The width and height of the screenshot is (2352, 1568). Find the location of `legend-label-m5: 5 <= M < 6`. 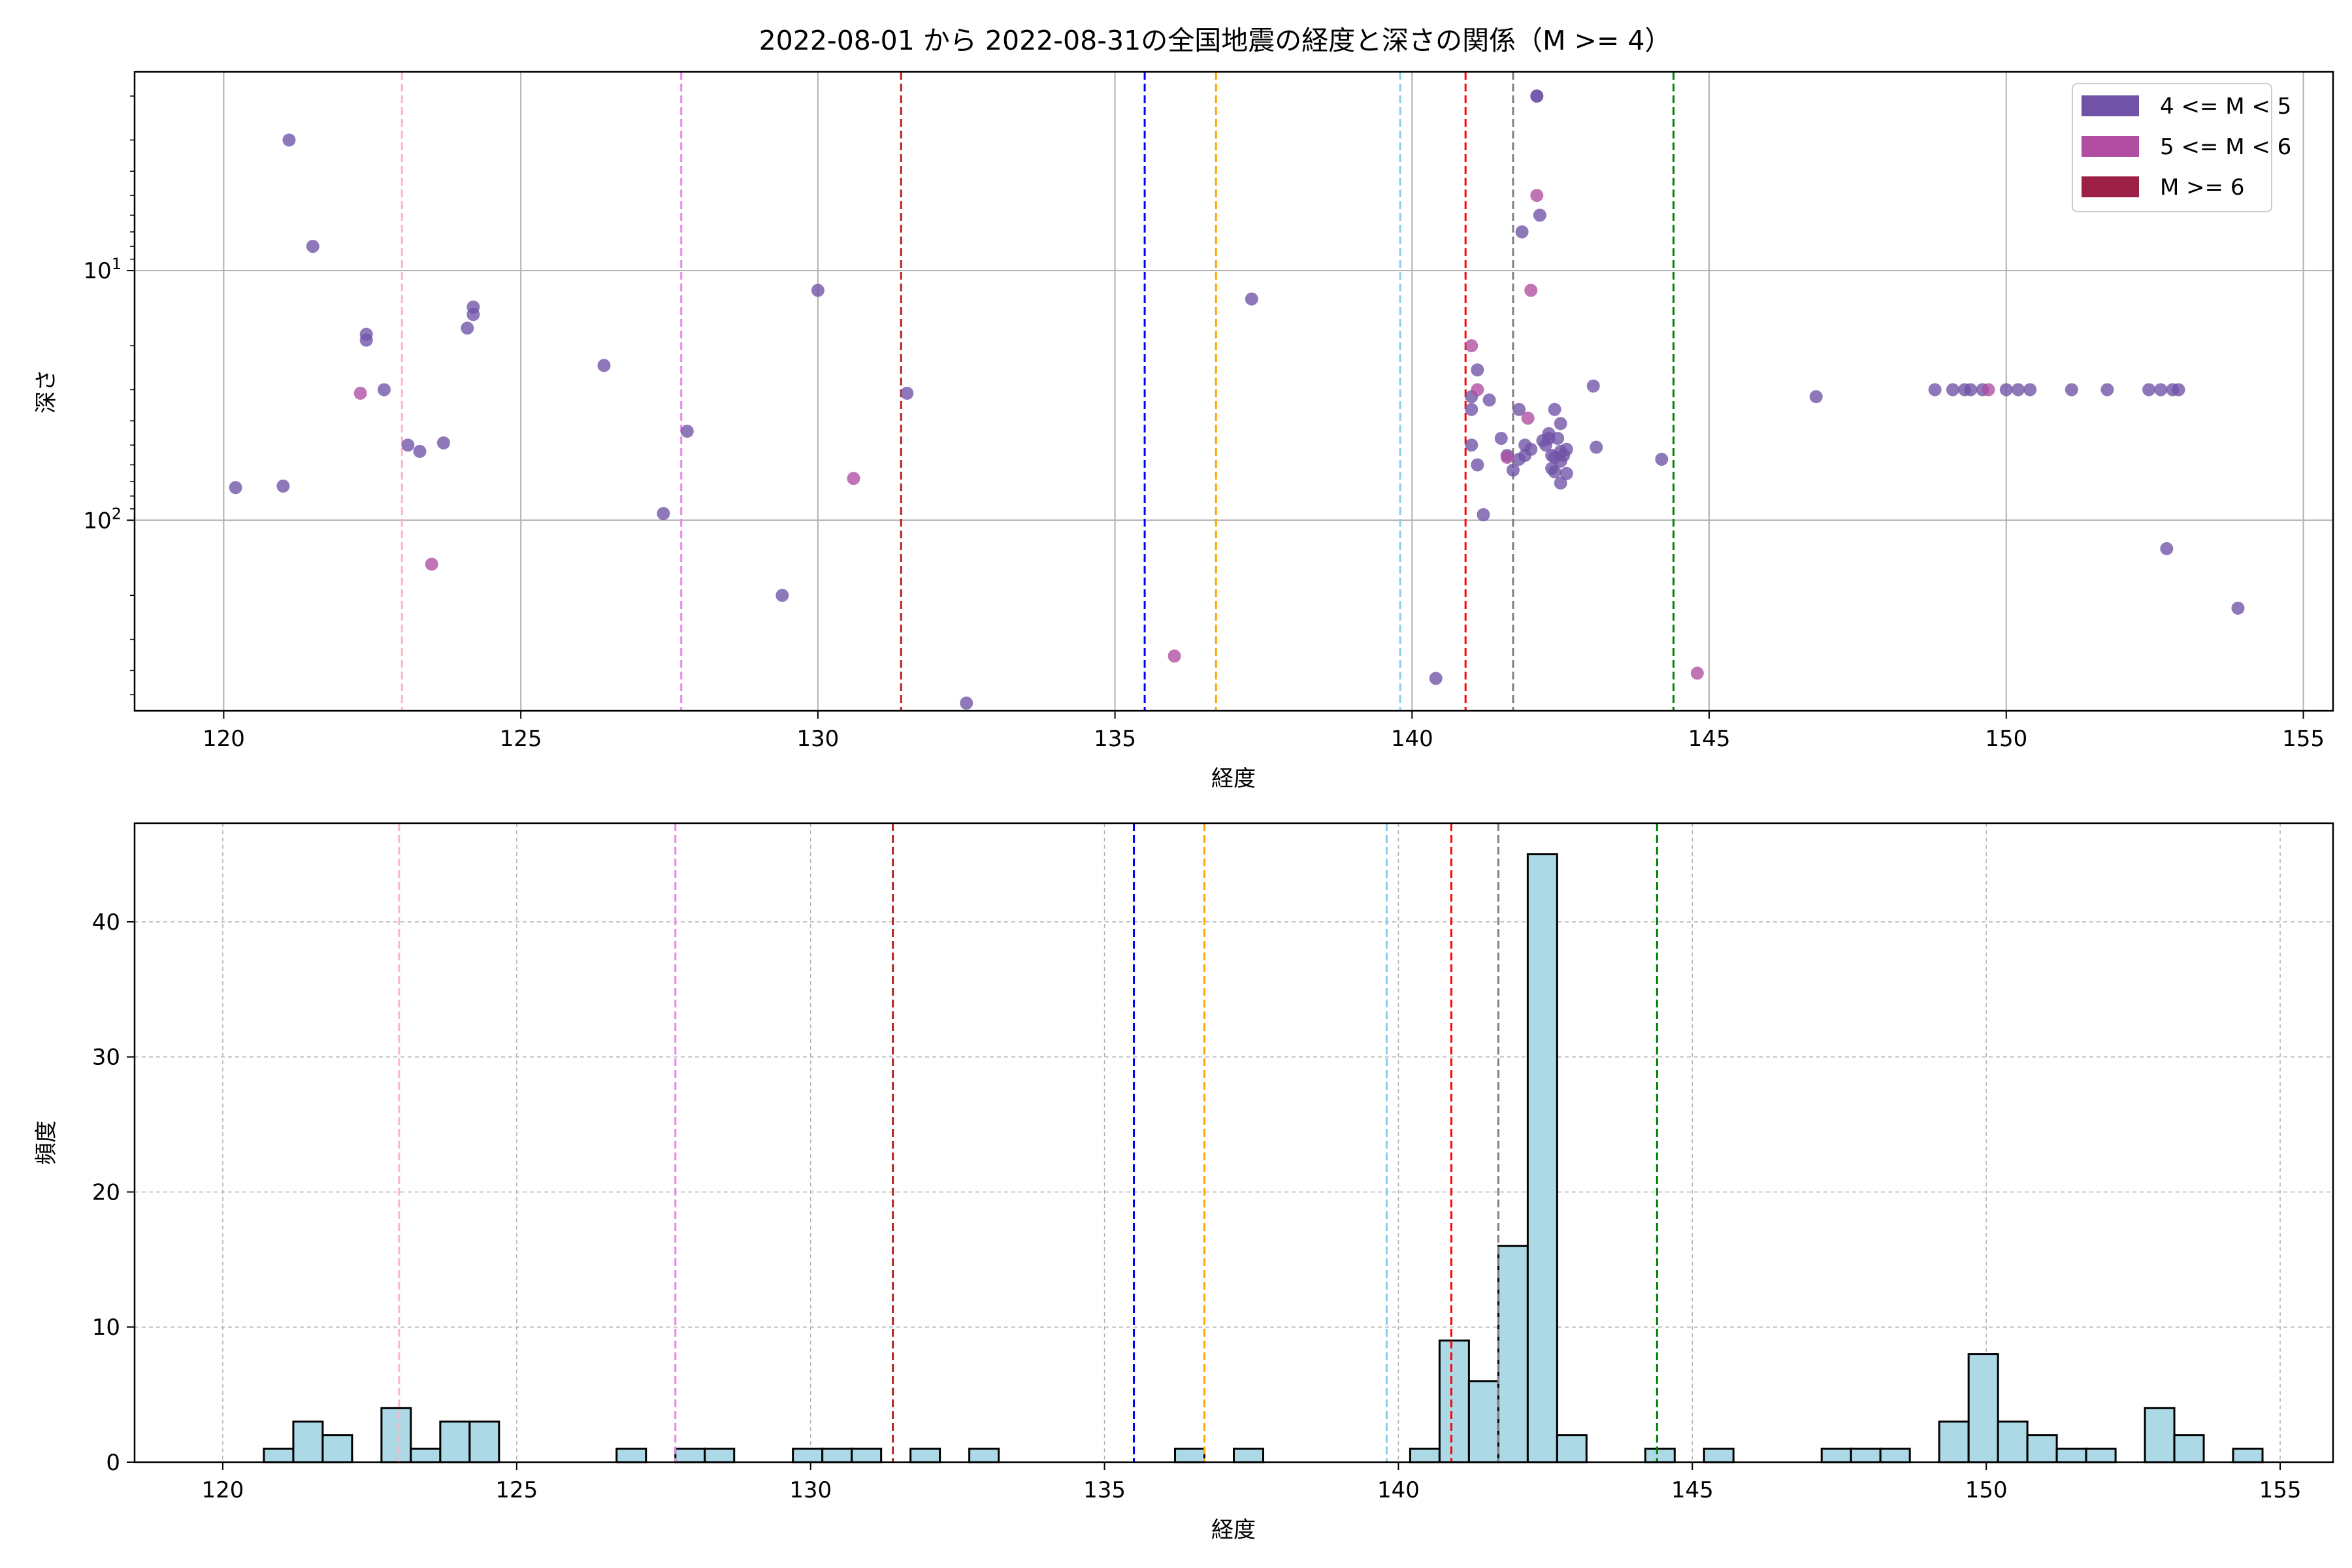

legend-label-m5: 5 <= M < 6 is located at coordinates (2225, 147).